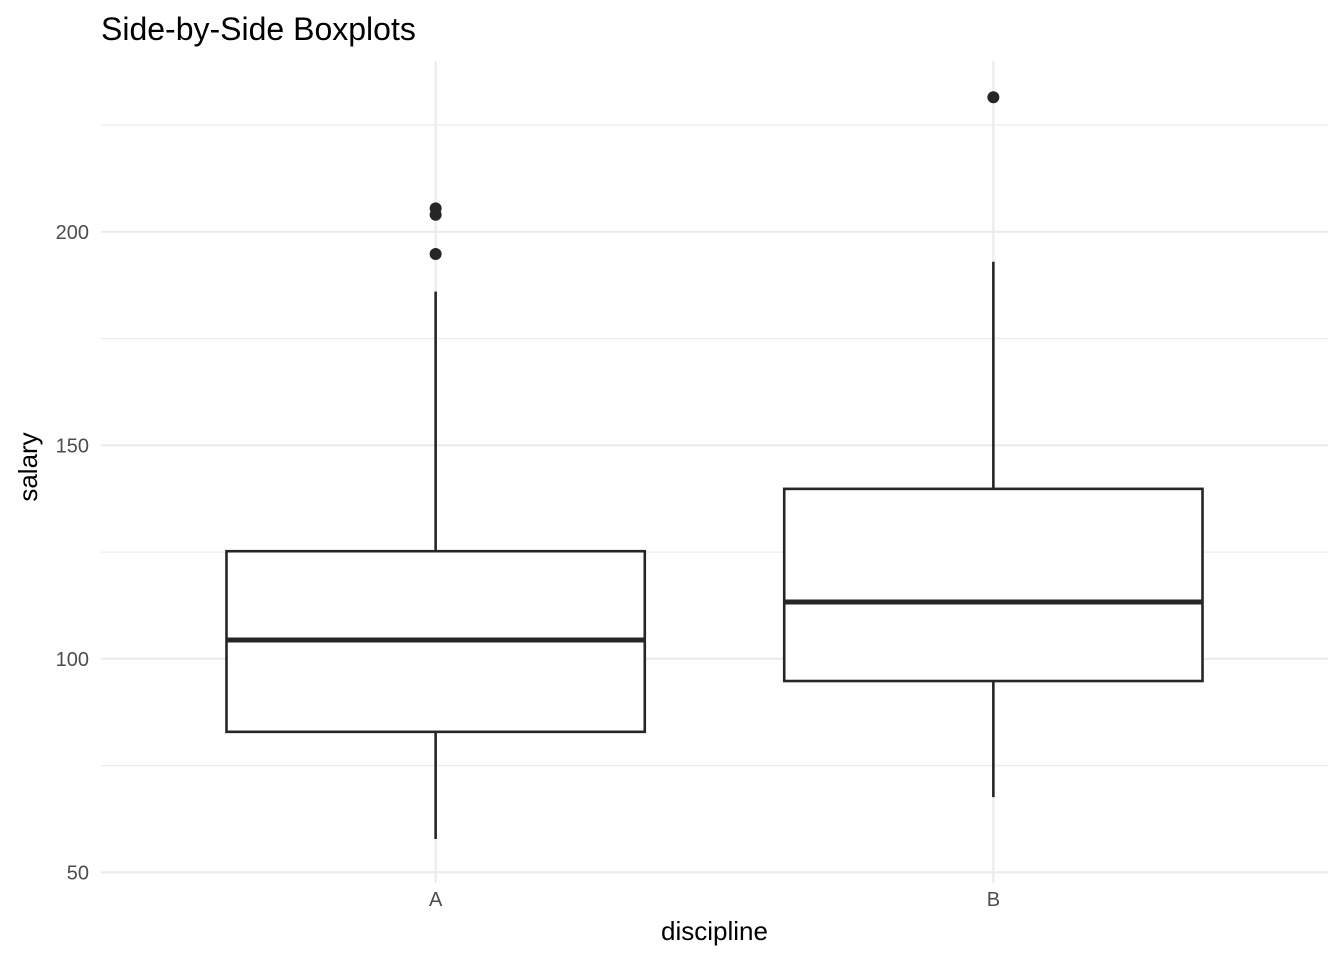  Describe the element at coordinates (72, 233) in the screenshot. I see `y-tick-label: 200` at that location.